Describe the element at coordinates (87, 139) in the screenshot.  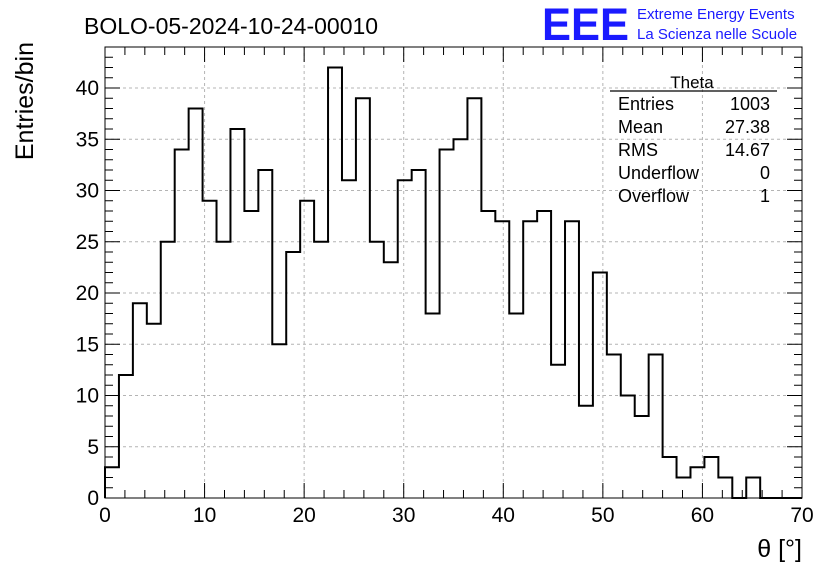
I see `y-tick-label: 35` at that location.